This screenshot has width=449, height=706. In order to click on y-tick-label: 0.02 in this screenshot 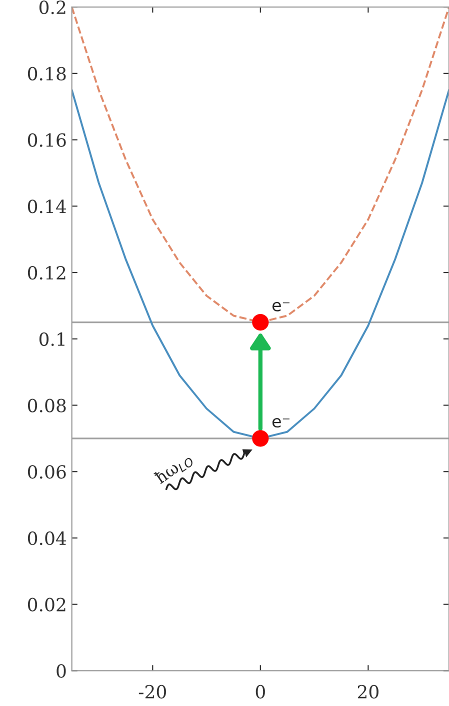, I will do `click(47, 605)`.